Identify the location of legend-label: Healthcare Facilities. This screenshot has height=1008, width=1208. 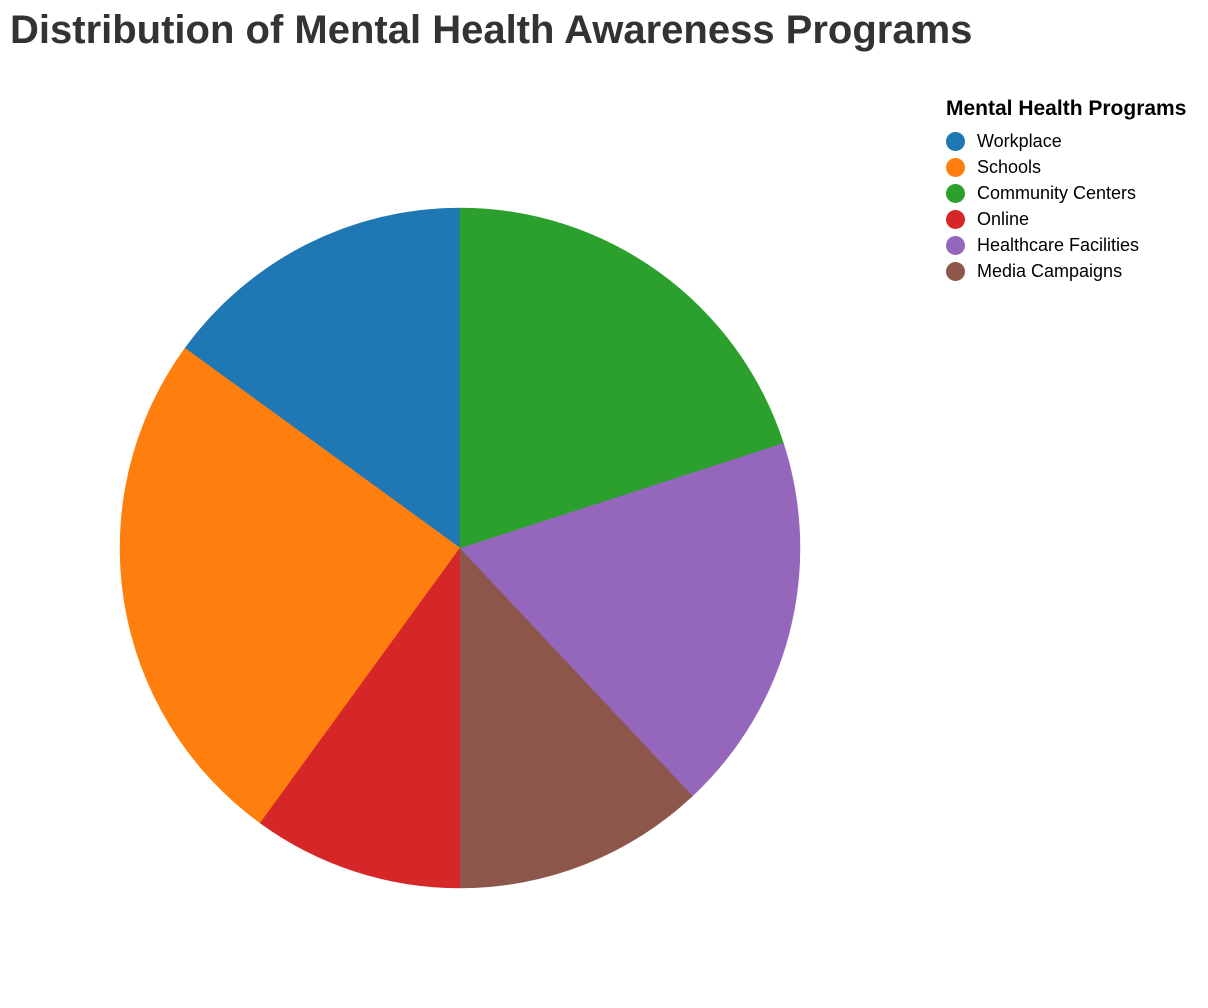
(1058, 244).